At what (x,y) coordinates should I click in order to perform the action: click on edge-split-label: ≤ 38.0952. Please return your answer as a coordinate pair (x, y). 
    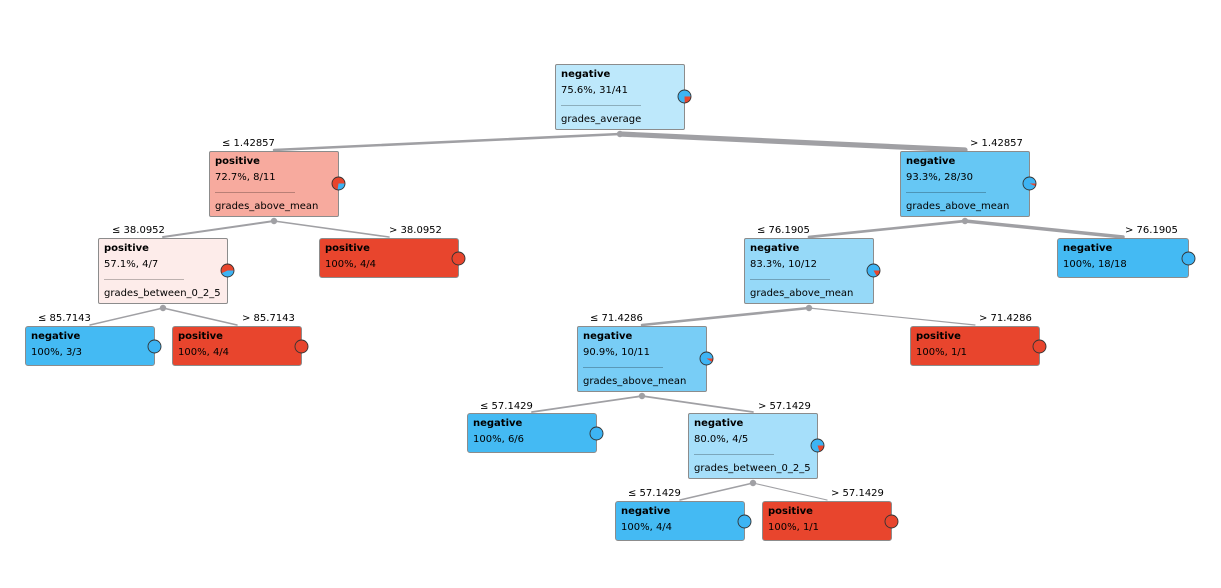
    Looking at the image, I should click on (138, 230).